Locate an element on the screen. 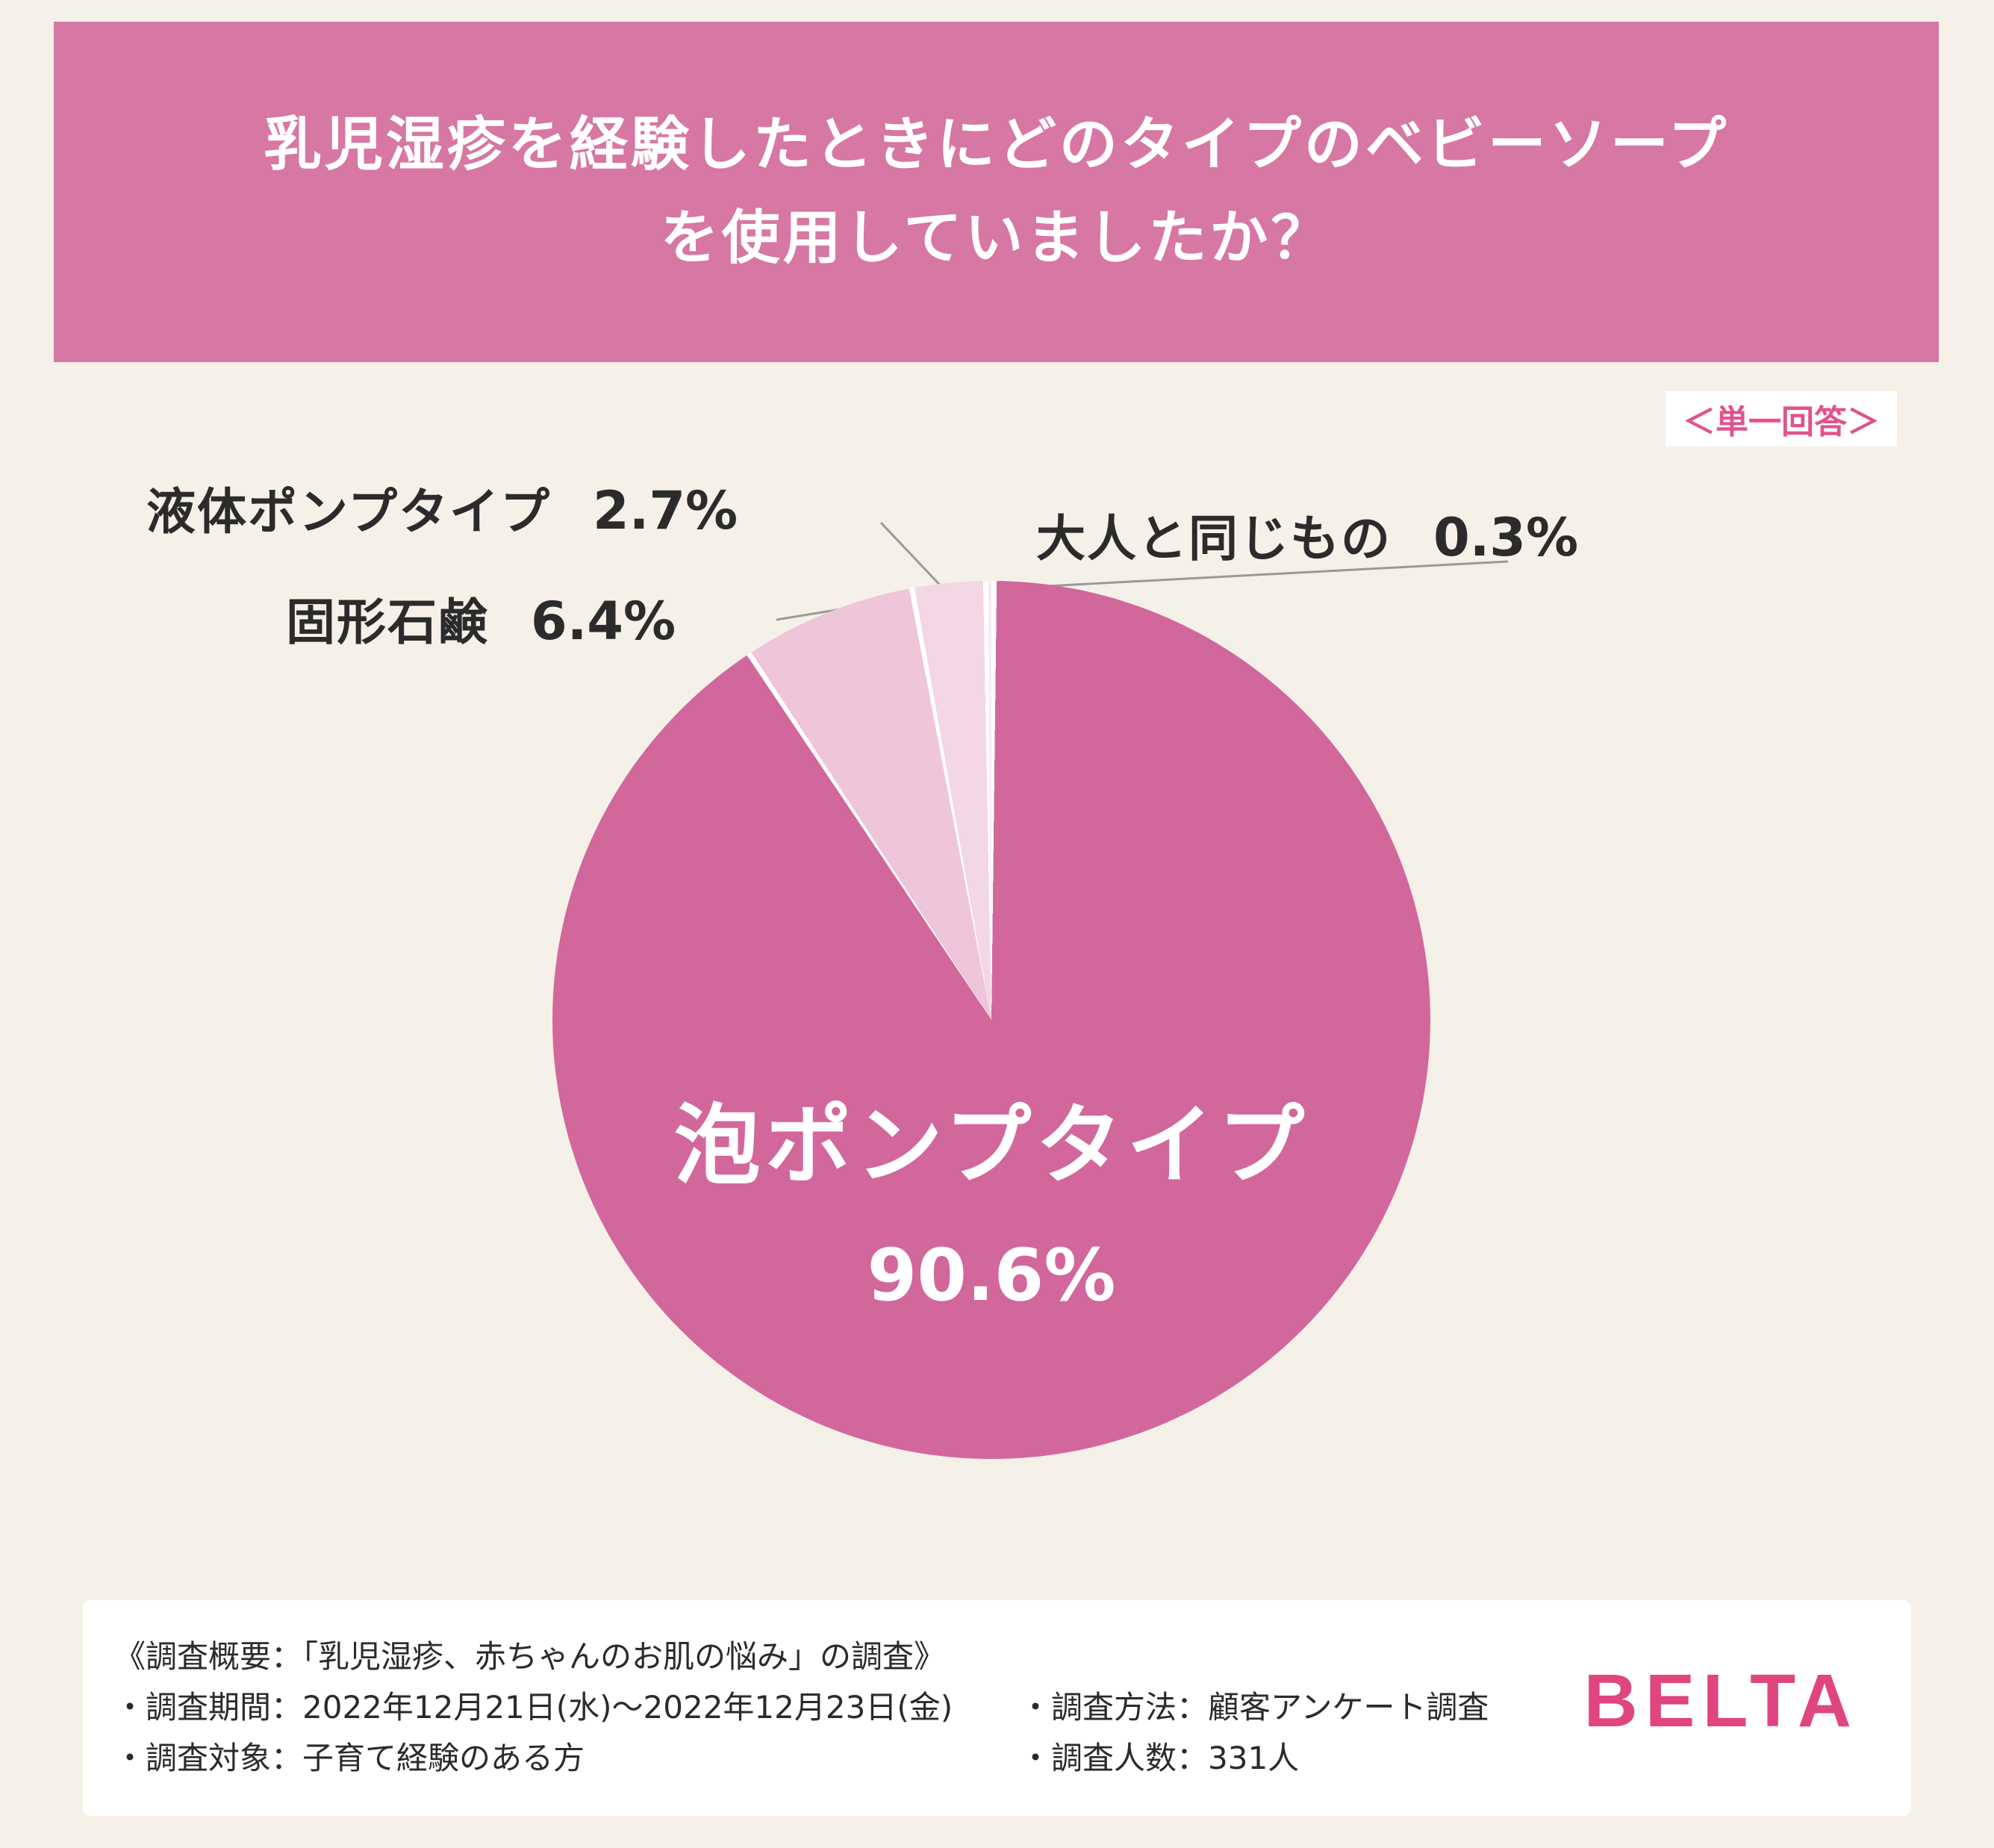 Image resolution: width=1994 pixels, height=1848 pixels. single-answer-badge: ＜単一回答＞ is located at coordinates (1781, 419).